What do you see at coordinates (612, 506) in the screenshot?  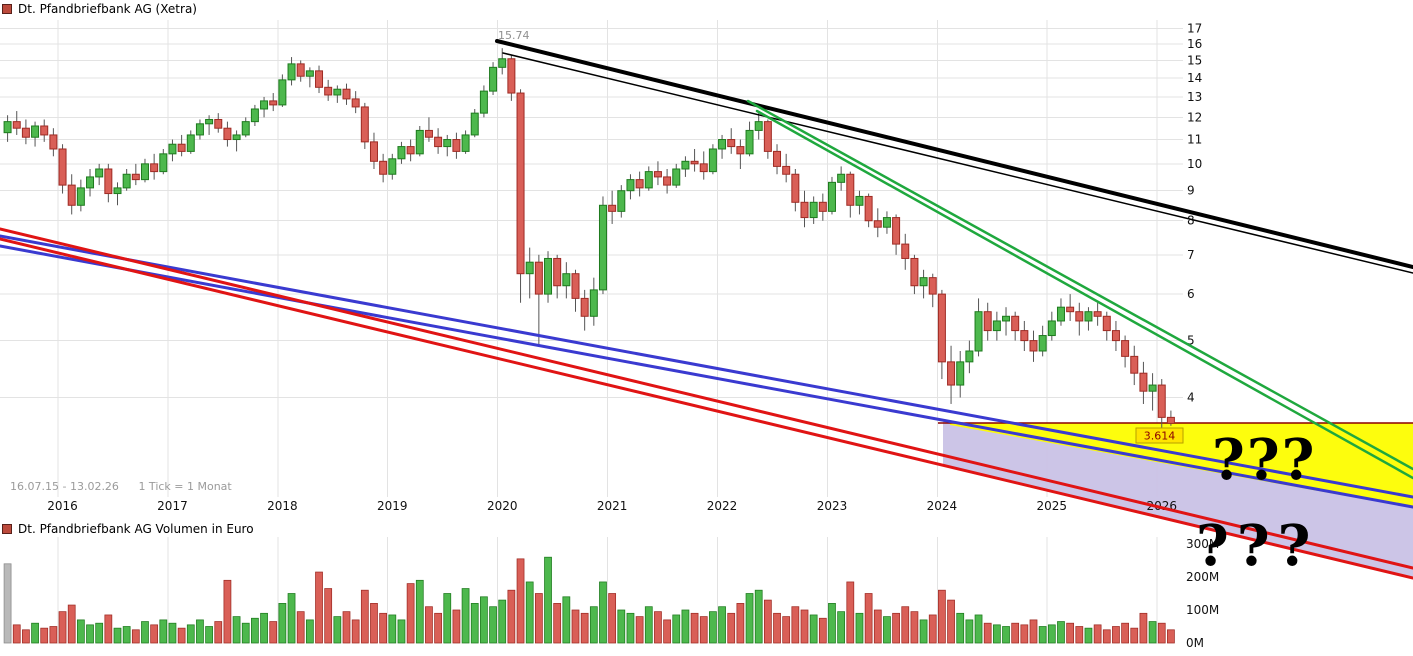 I see `svg-text: 2021` at bounding box center [612, 506].